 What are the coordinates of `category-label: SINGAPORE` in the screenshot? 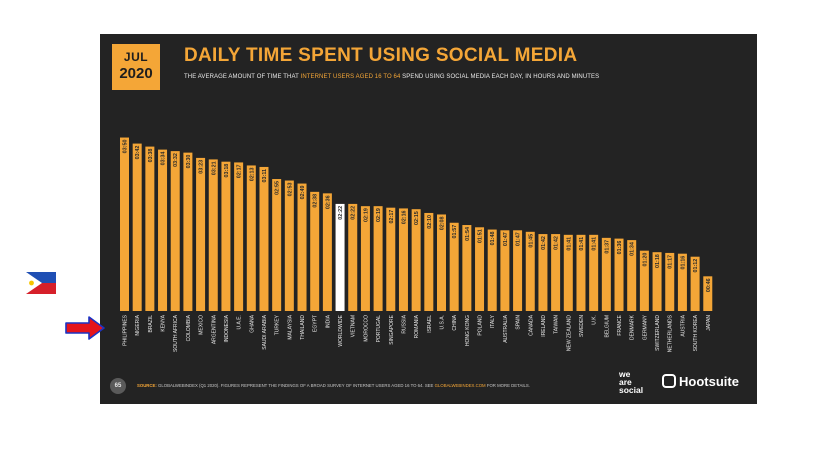 It's located at (392, 329).